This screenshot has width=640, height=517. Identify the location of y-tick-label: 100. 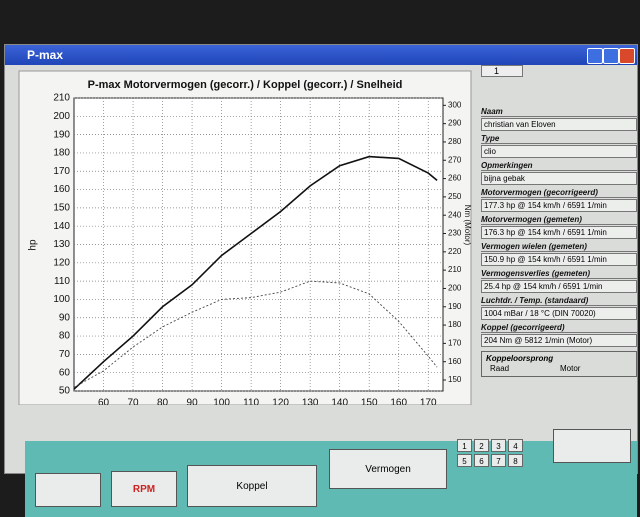
(61, 299).